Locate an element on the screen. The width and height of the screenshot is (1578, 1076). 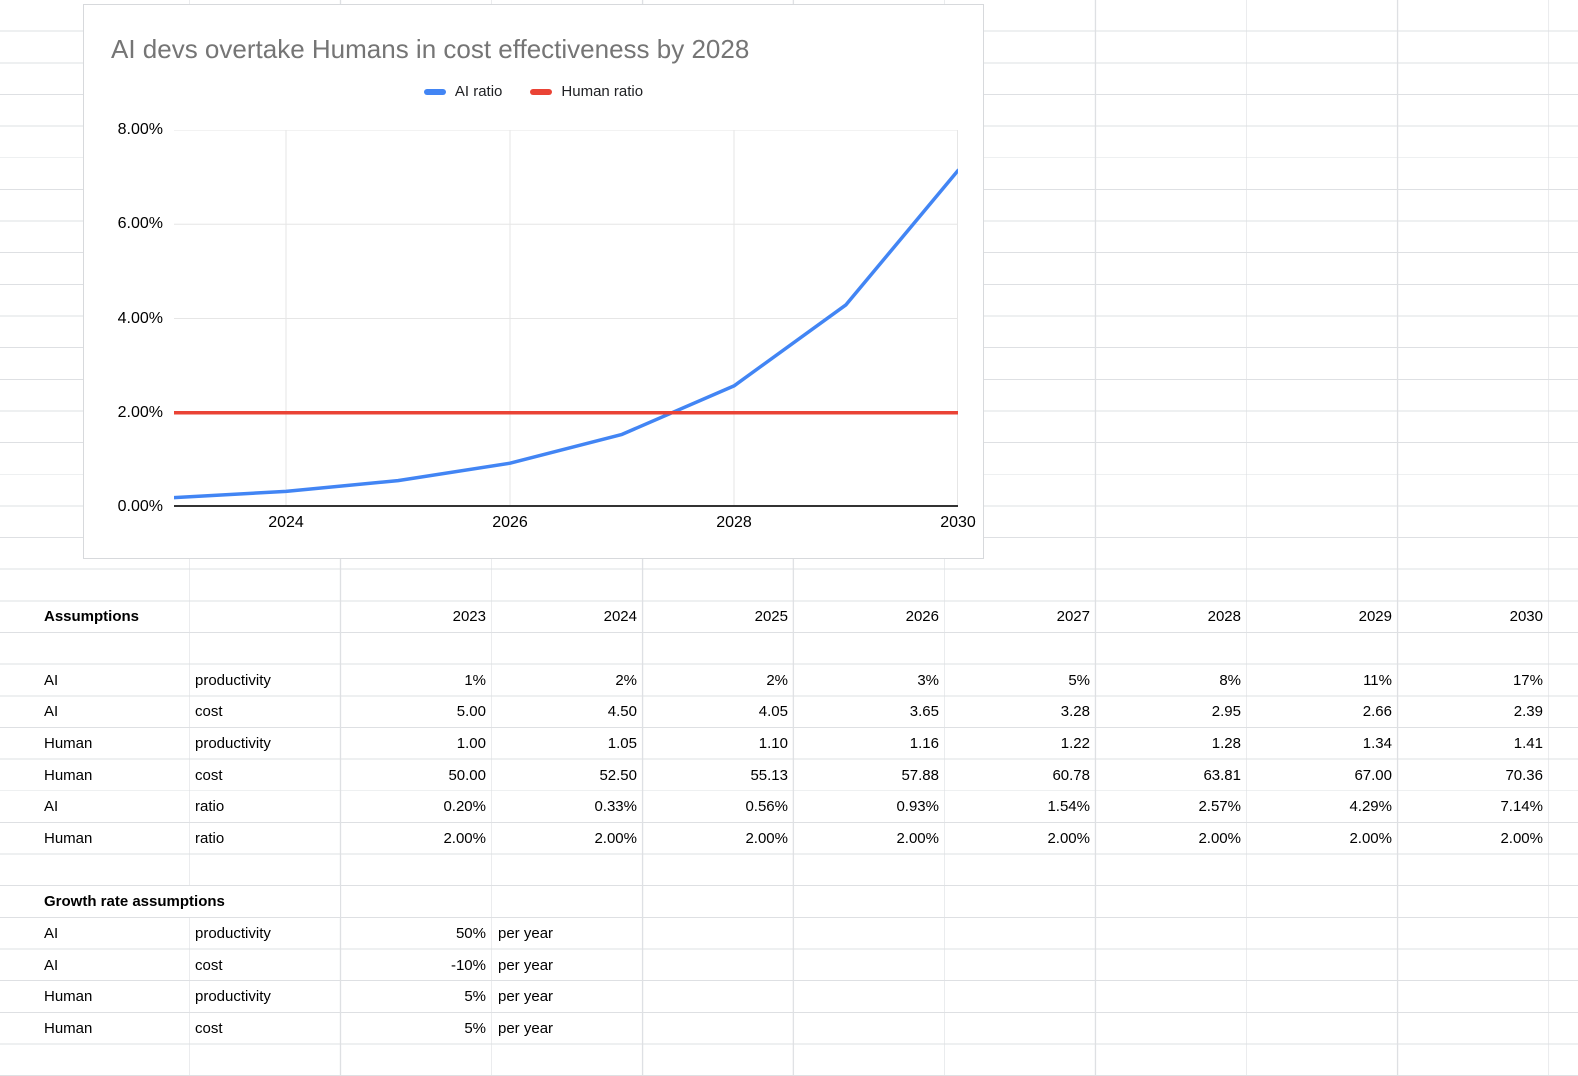
y-axis-labels: 0.00% 2.00% 4.00% 6.00% 8.00% is located at coordinates (123, 318).